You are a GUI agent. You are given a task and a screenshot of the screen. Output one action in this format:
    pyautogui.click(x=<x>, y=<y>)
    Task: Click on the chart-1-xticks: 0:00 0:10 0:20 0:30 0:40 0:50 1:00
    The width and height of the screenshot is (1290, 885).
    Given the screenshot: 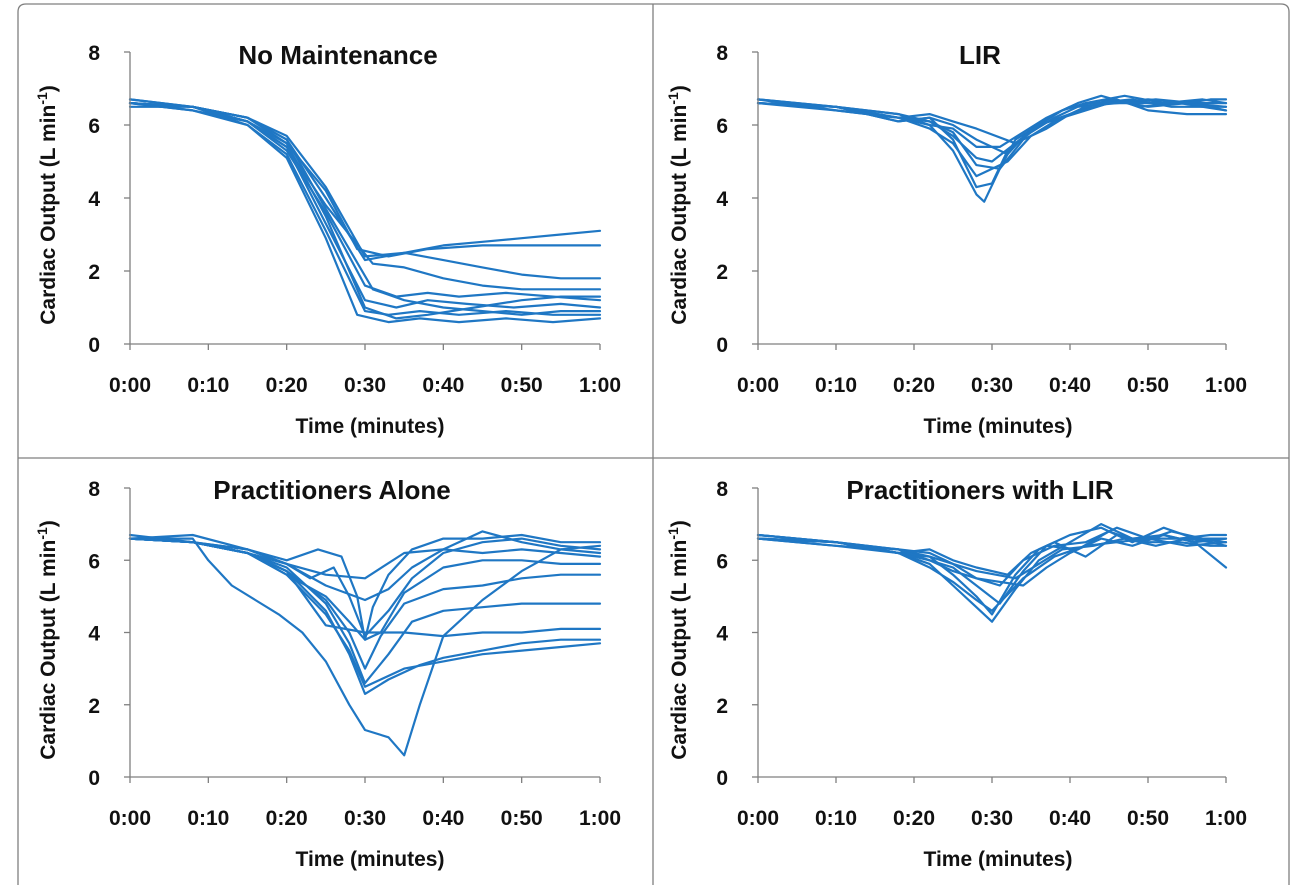 What is the action you would take?
    pyautogui.click(x=992, y=370)
    